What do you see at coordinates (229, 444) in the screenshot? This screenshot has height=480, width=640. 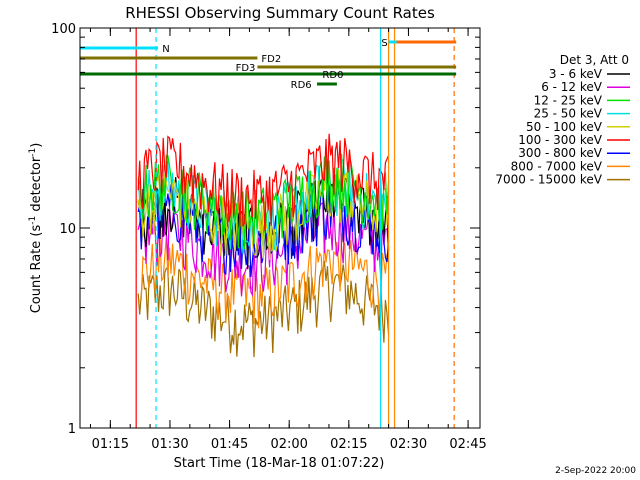 I see `x-tick-label-2: 01:45` at bounding box center [229, 444].